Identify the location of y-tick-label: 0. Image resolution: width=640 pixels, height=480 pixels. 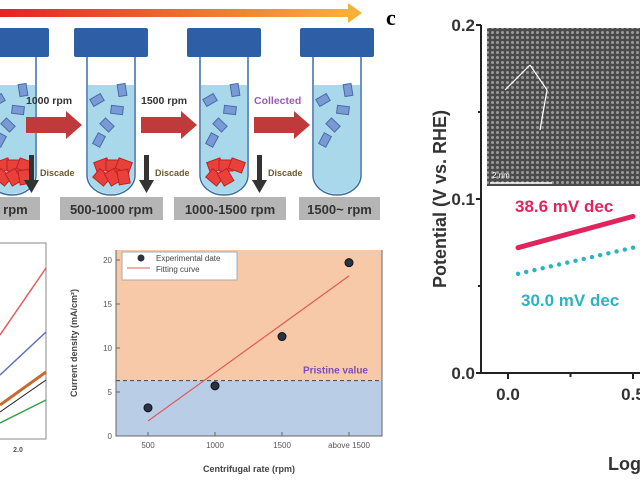
(110, 436).